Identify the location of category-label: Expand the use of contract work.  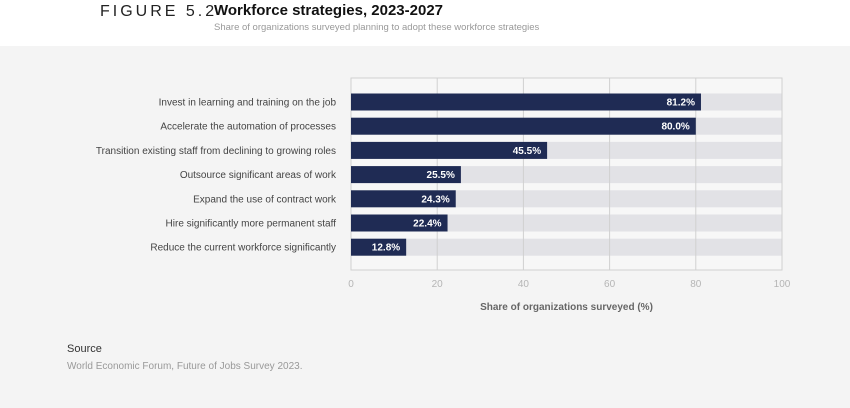
(265, 199).